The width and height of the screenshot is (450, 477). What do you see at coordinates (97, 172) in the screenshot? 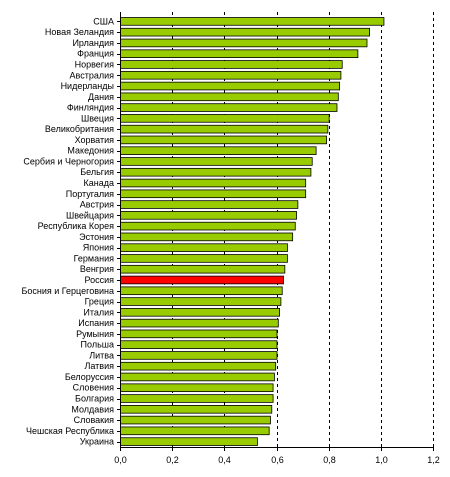
I see `category-label: Бельгия` at bounding box center [97, 172].